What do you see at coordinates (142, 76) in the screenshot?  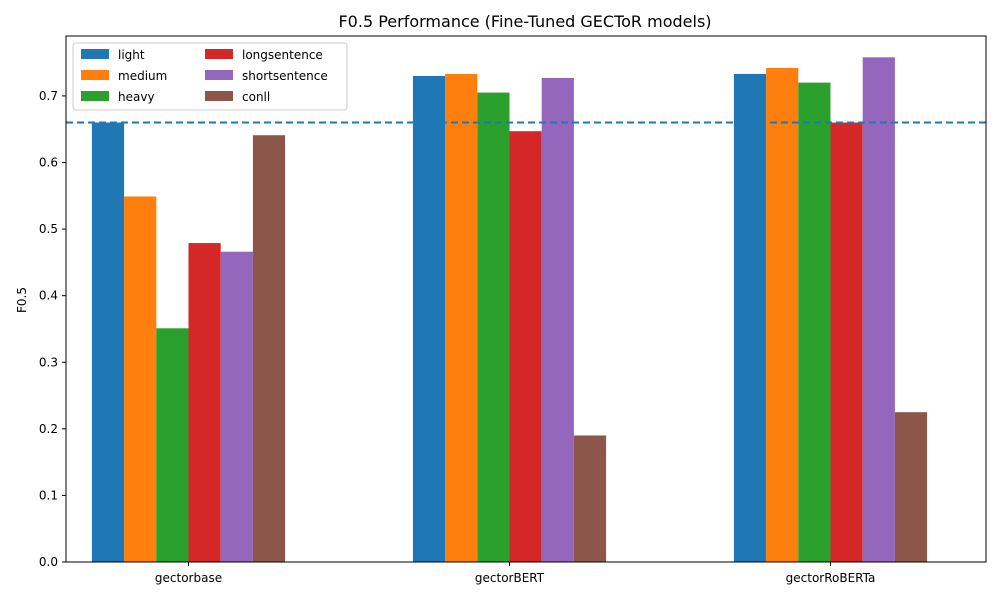 I see `legend-label-medium: medium` at bounding box center [142, 76].